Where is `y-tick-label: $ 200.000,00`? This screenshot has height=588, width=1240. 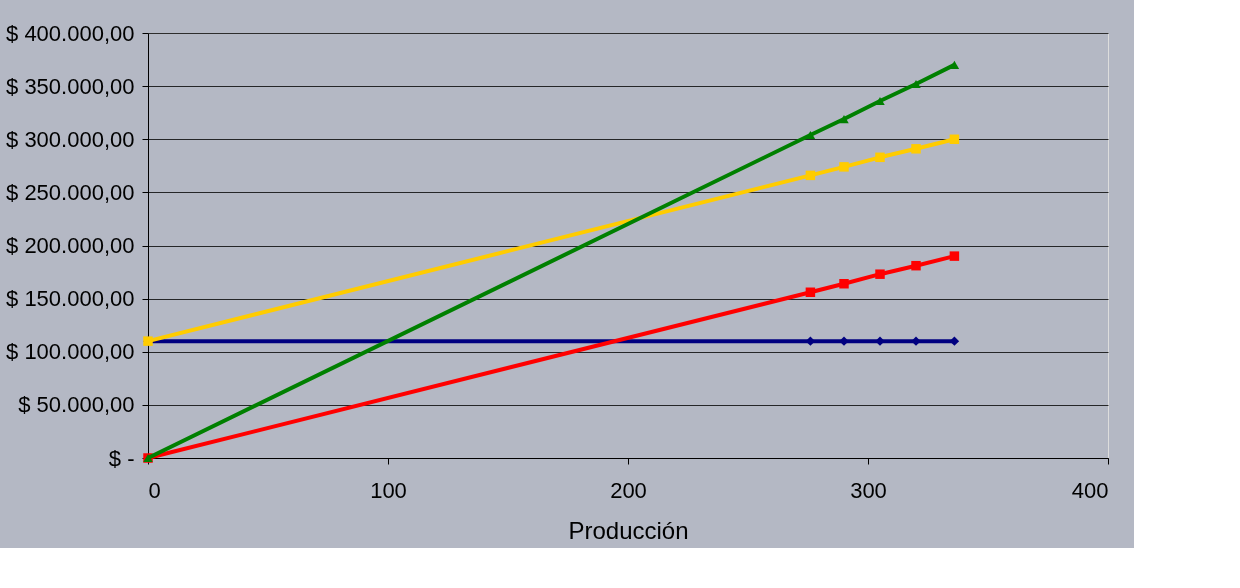
y-tick-label: $ 200.000,00 is located at coordinates (70, 245).